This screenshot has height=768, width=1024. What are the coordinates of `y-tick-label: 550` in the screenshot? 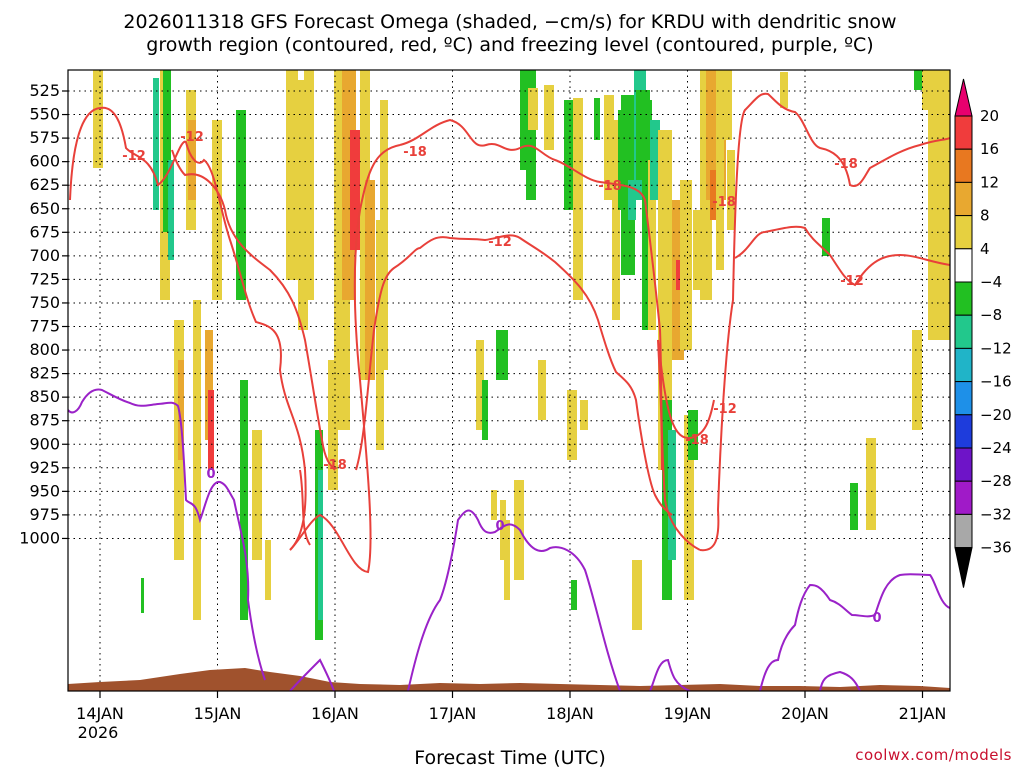 It's located at (44, 114).